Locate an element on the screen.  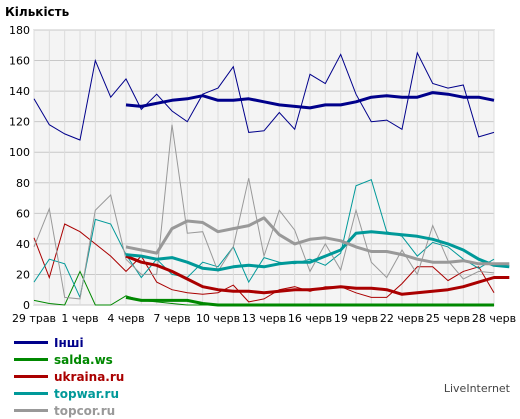
legend-label: salda.ws is located at coordinates (83, 359).